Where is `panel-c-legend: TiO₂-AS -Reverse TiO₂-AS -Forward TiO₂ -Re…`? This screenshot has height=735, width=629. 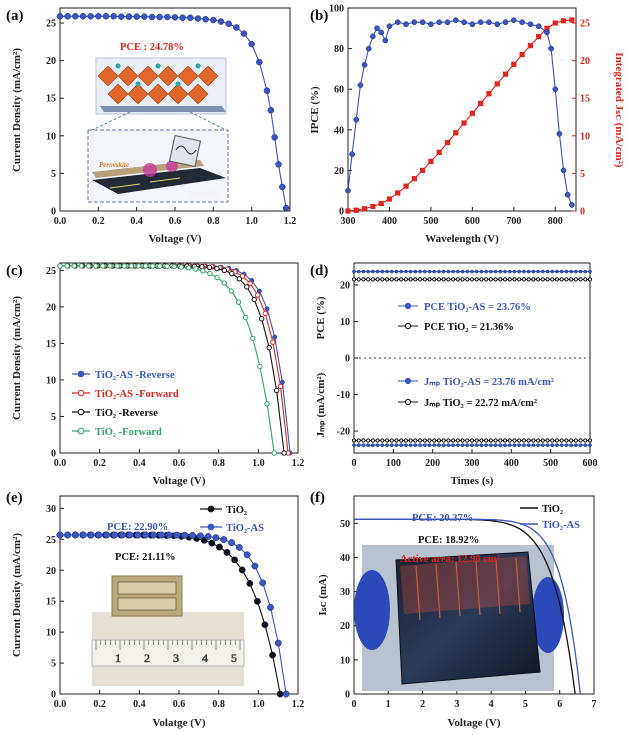
panel-c-legend: TiO₂-AS -Reverse TiO₂-AS -Forward TiO₂ -Re… is located at coordinates (125, 404).